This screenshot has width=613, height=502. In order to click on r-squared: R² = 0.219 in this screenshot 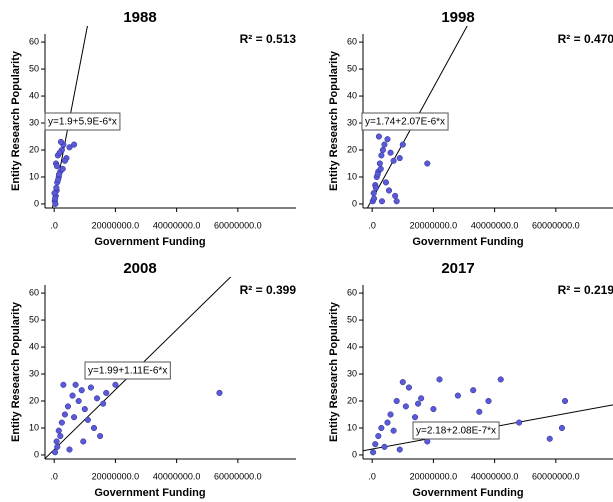, I will do `click(585, 290)`.